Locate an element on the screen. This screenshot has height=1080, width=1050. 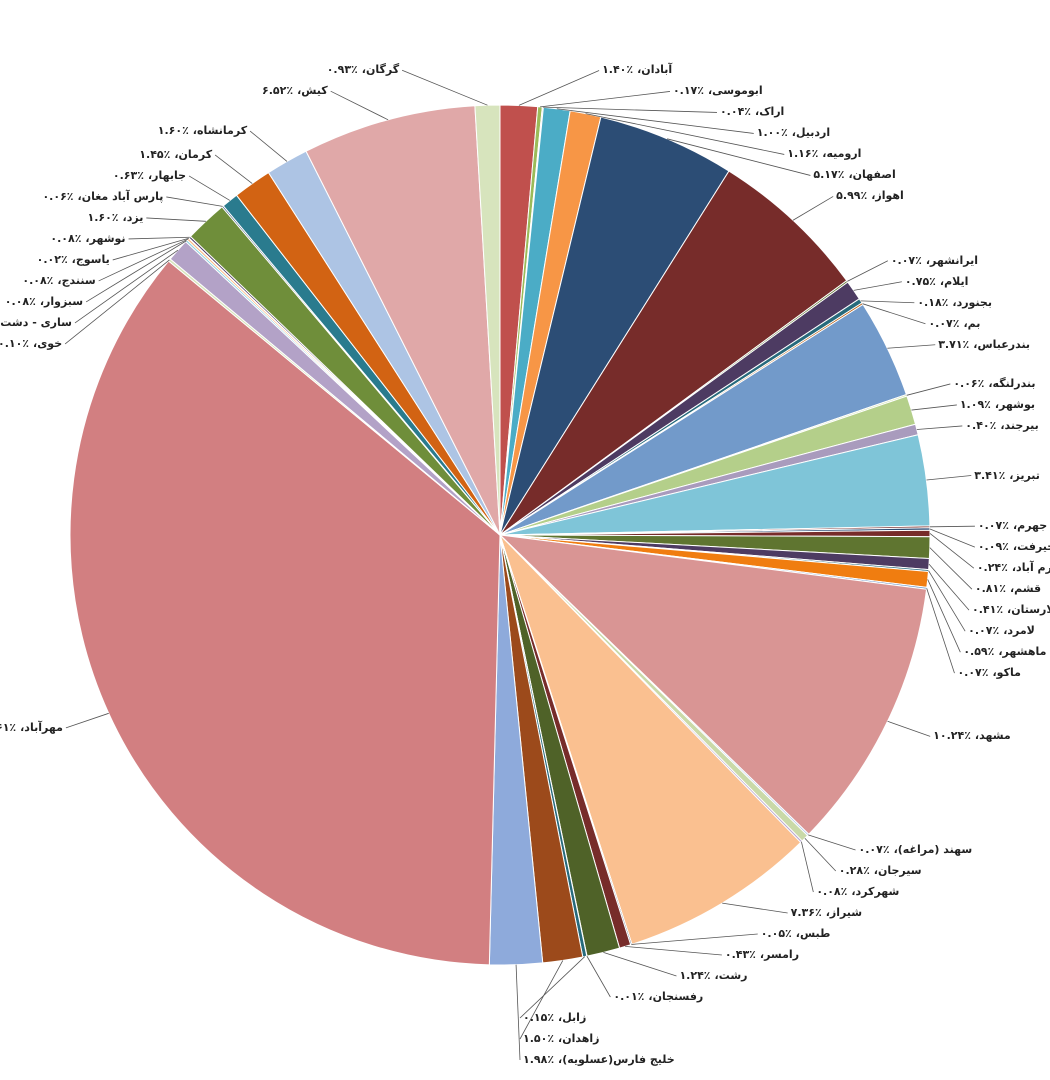
slice-label: جهرم،۰.۰۷٪ is located at coordinates (1012, 526).